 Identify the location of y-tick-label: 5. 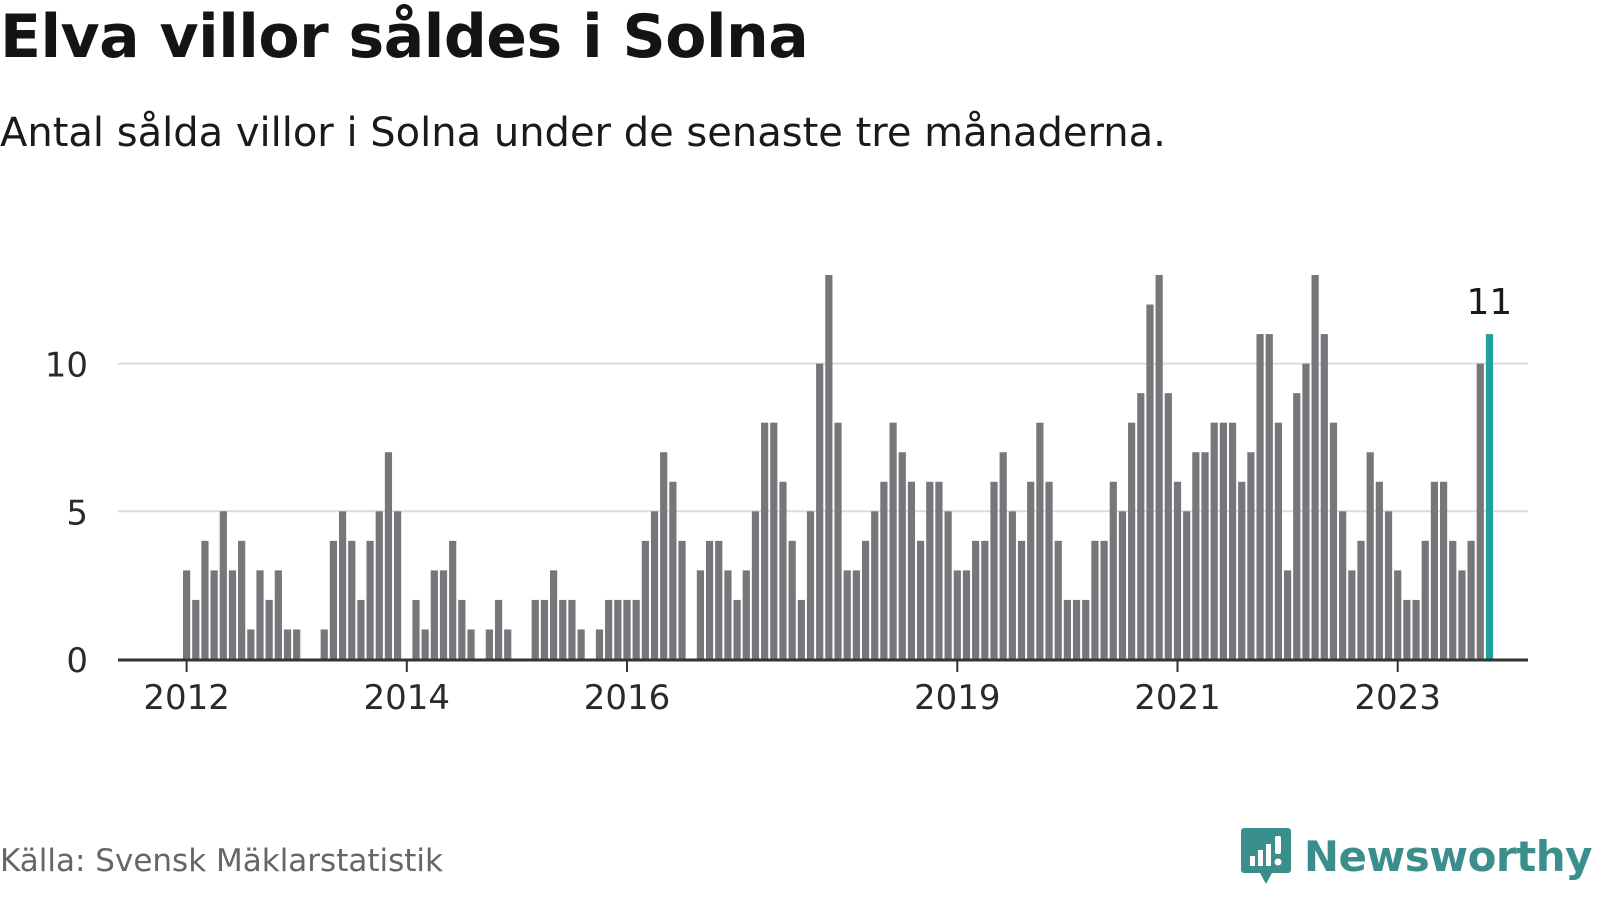
(77, 513).